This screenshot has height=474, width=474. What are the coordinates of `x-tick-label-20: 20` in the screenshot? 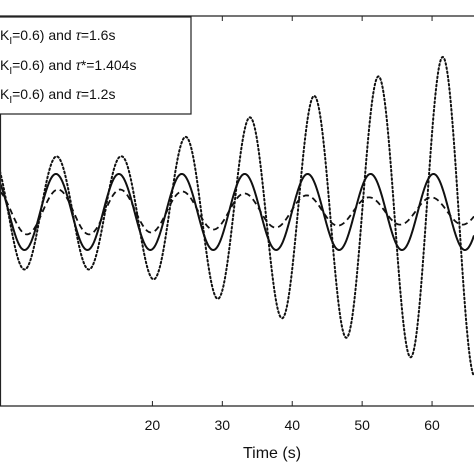 It's located at (153, 425).